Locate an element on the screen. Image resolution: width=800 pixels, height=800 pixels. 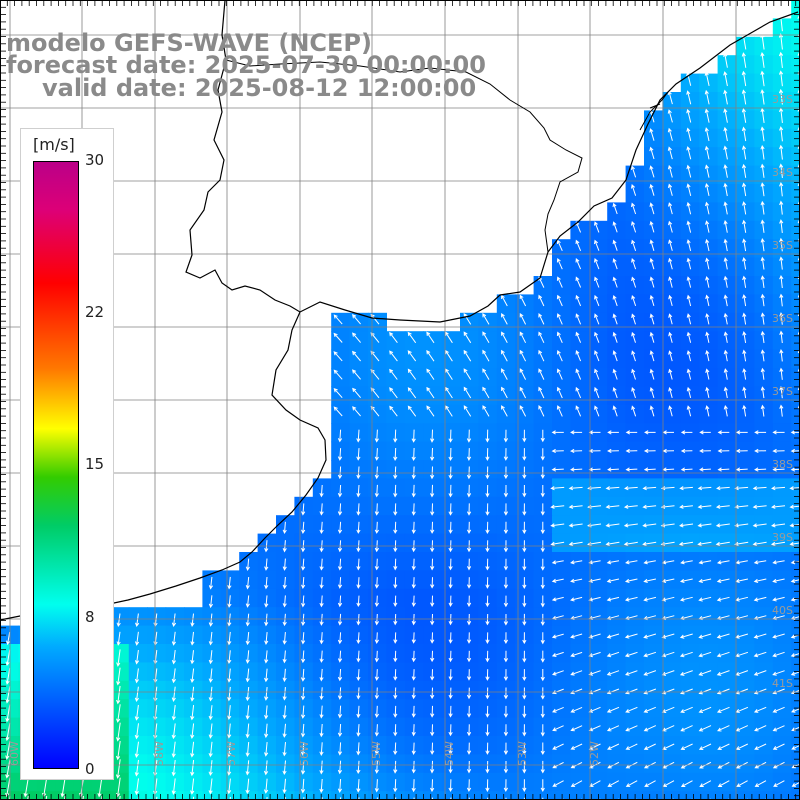
latitude-label: 41S is located at coordinates (782, 683).